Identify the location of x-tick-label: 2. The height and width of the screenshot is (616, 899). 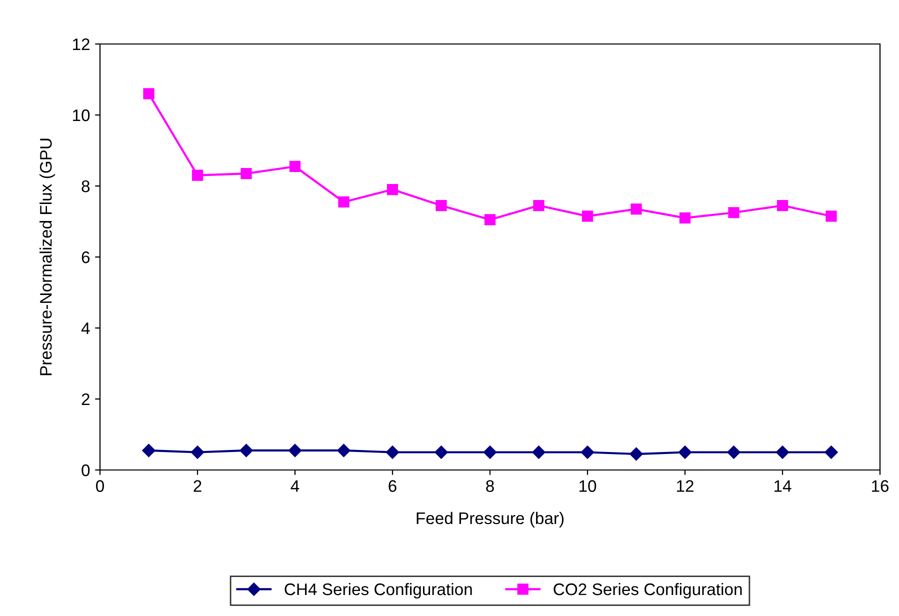
(198, 486).